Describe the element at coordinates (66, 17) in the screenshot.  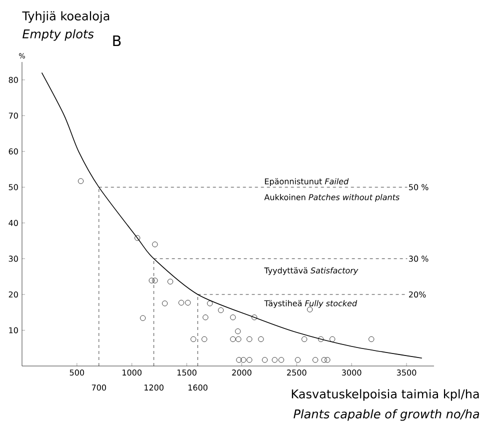
I see `chart-title: Tyhjiä koealoja` at that location.